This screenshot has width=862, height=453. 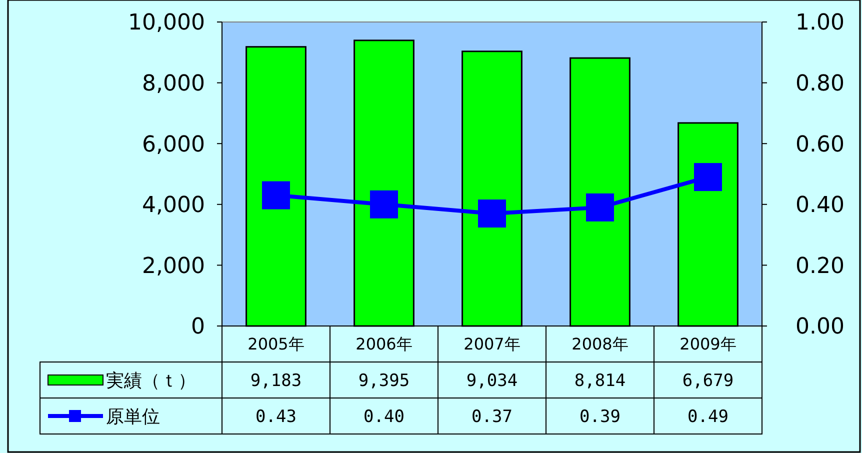 What do you see at coordinates (276, 344) in the screenshot?
I see `x-tick-label: 2005年` at bounding box center [276, 344].